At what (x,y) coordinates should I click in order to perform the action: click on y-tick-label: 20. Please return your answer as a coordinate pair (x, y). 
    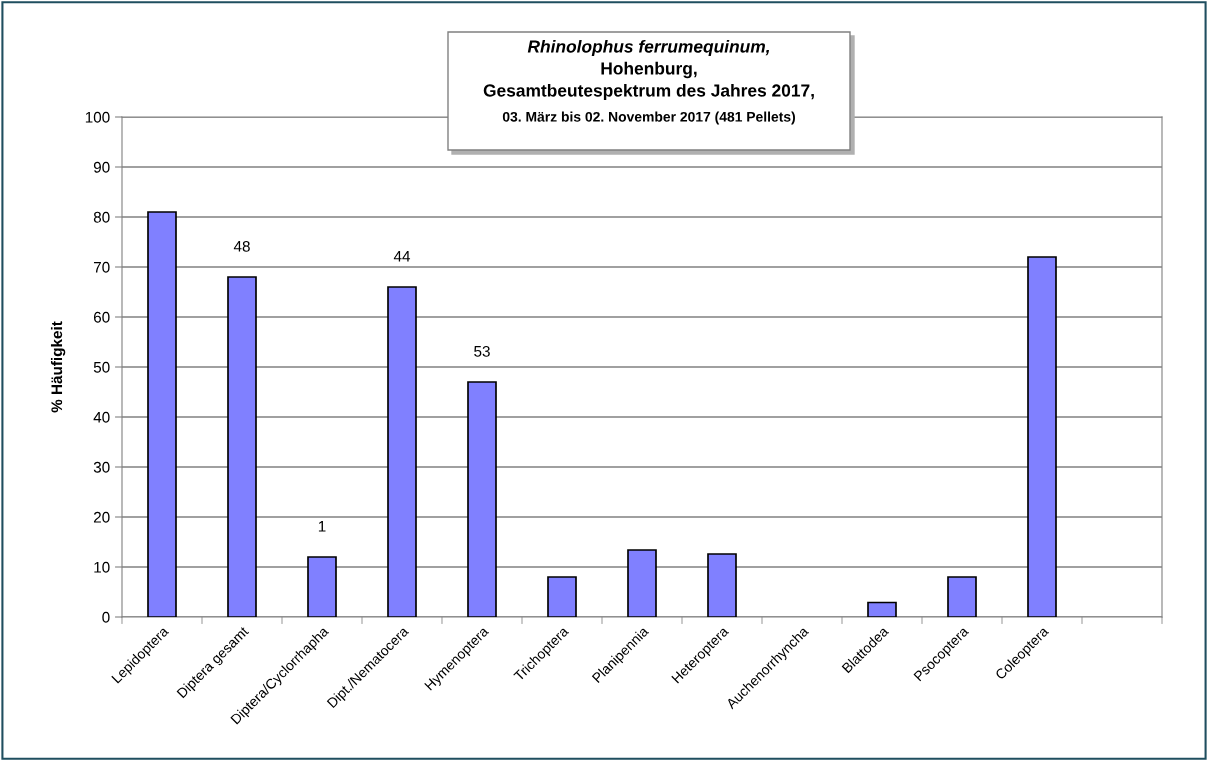
    Looking at the image, I should click on (101, 517).